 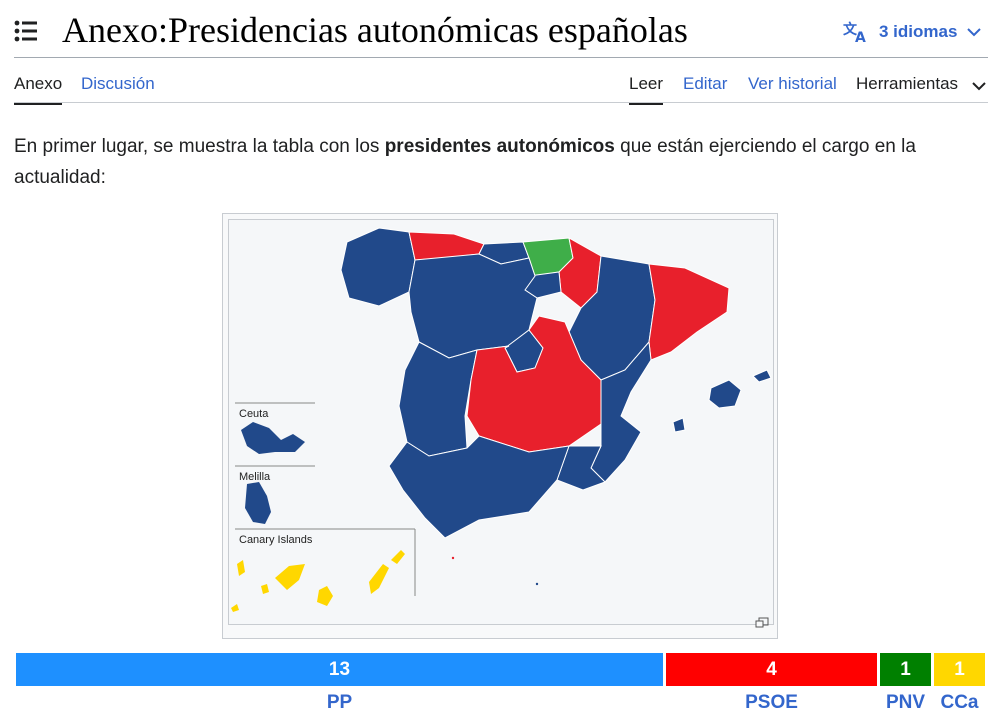 I want to click on tools-chevron-down-icon, so click(x=979, y=87).